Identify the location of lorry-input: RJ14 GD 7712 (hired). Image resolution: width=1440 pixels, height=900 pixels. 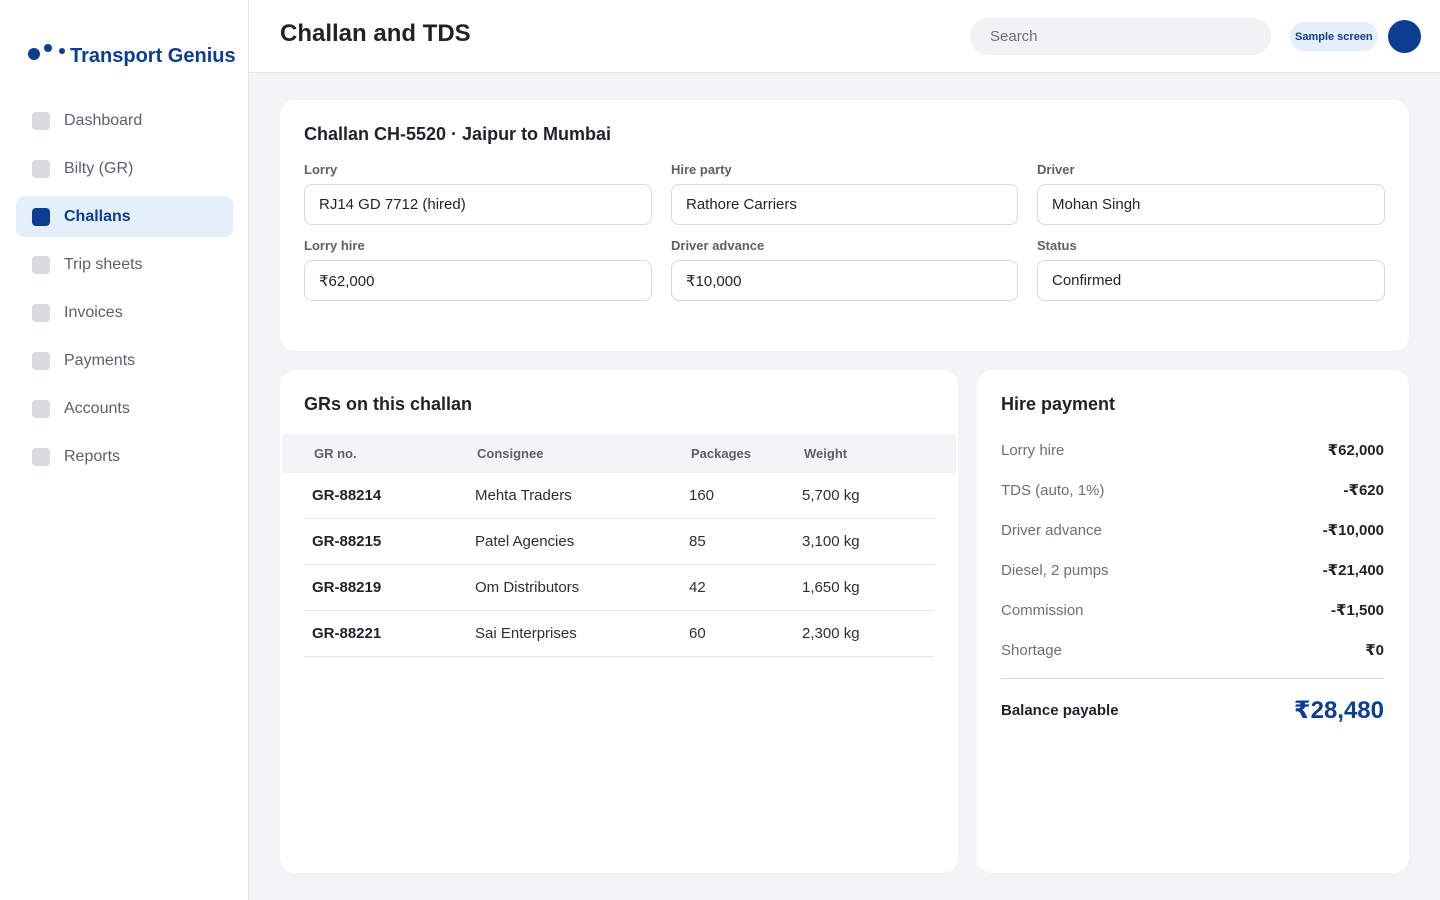
(478, 204).